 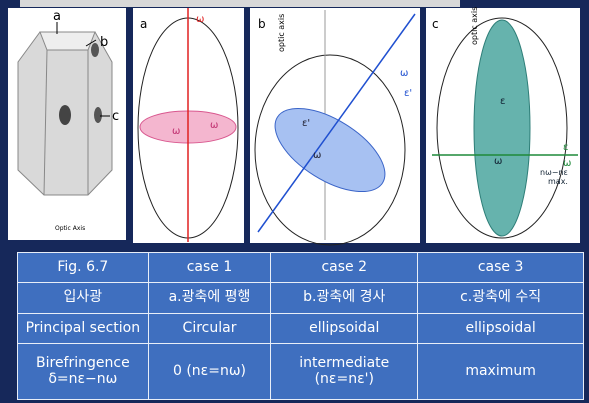 What do you see at coordinates (209, 267) in the screenshot?
I see `header-cell: case 1` at bounding box center [209, 267].